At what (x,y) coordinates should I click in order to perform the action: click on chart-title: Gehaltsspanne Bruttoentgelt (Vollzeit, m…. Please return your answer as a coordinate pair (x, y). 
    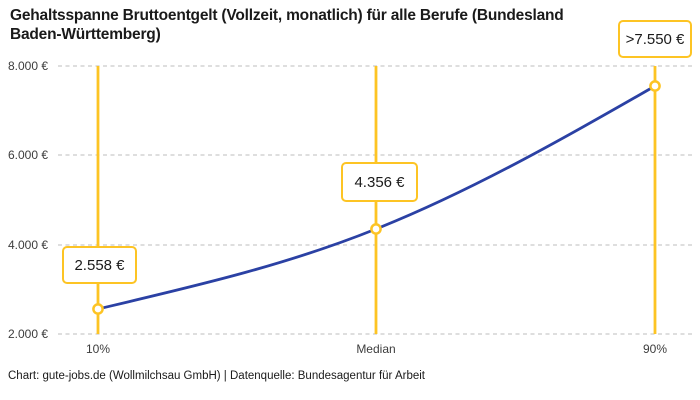
    Looking at the image, I should click on (345, 25).